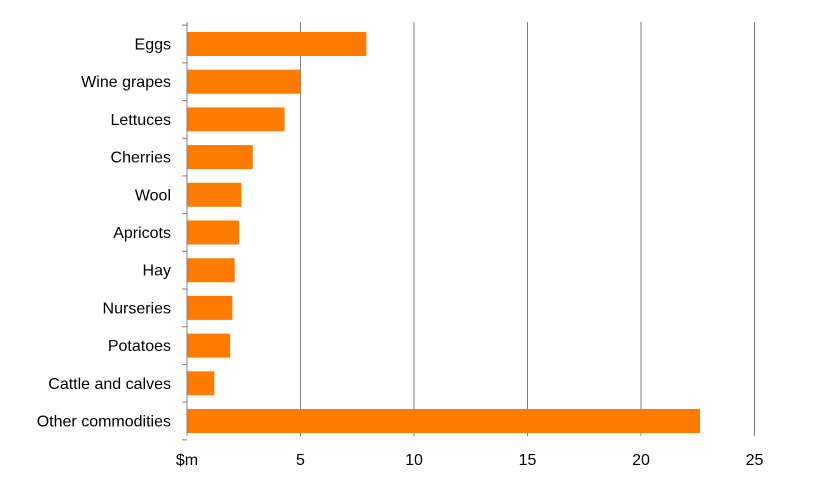 The height and width of the screenshot is (485, 815). What do you see at coordinates (214, 194) in the screenshot?
I see `bar-wool` at bounding box center [214, 194].